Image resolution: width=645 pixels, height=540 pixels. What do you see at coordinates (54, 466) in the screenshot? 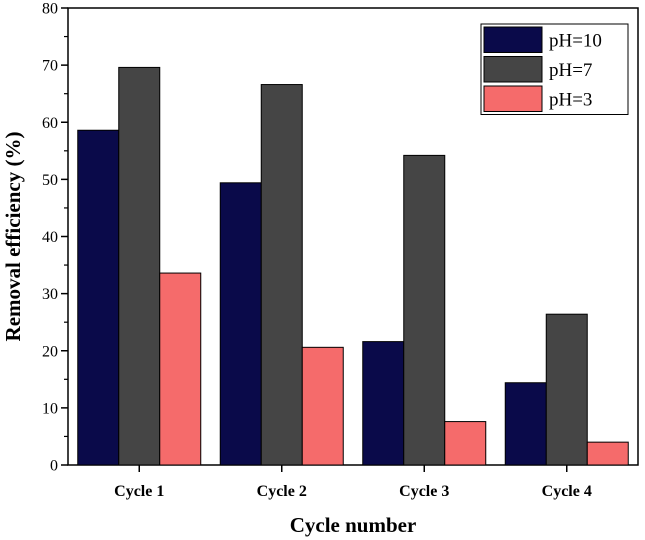
I see `y-tick-label: 0` at bounding box center [54, 466].